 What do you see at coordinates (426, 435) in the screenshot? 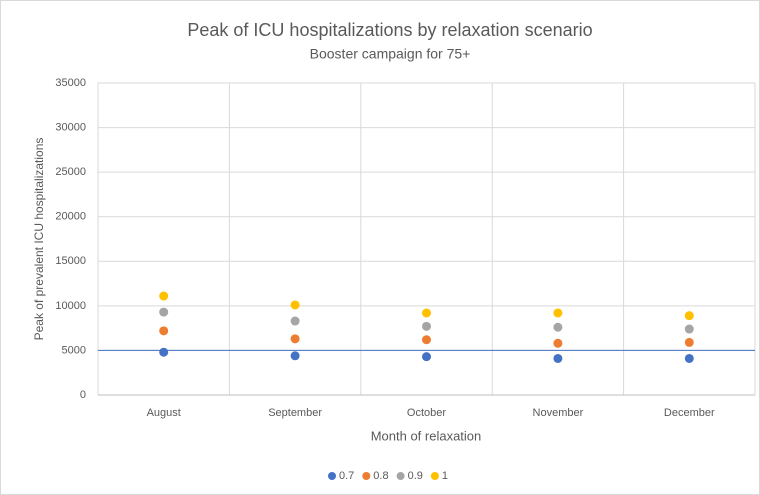
I see `x-axis-label: Month of relaxation` at bounding box center [426, 435].